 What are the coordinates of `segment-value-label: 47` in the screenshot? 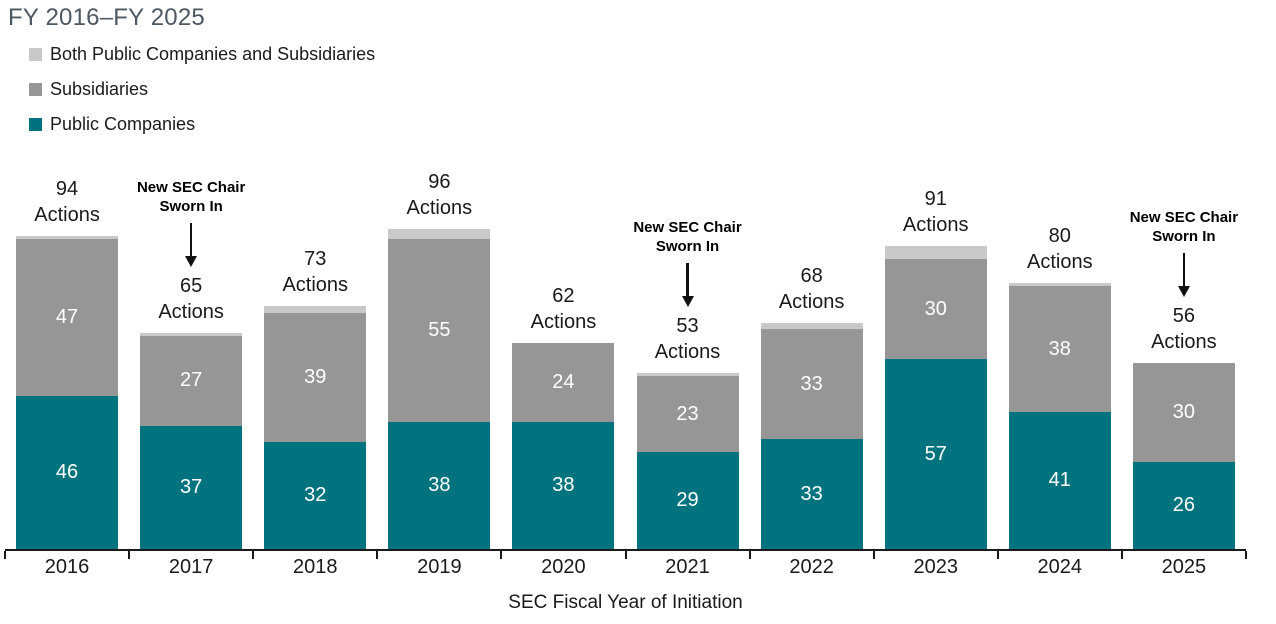 It's located at (67, 317).